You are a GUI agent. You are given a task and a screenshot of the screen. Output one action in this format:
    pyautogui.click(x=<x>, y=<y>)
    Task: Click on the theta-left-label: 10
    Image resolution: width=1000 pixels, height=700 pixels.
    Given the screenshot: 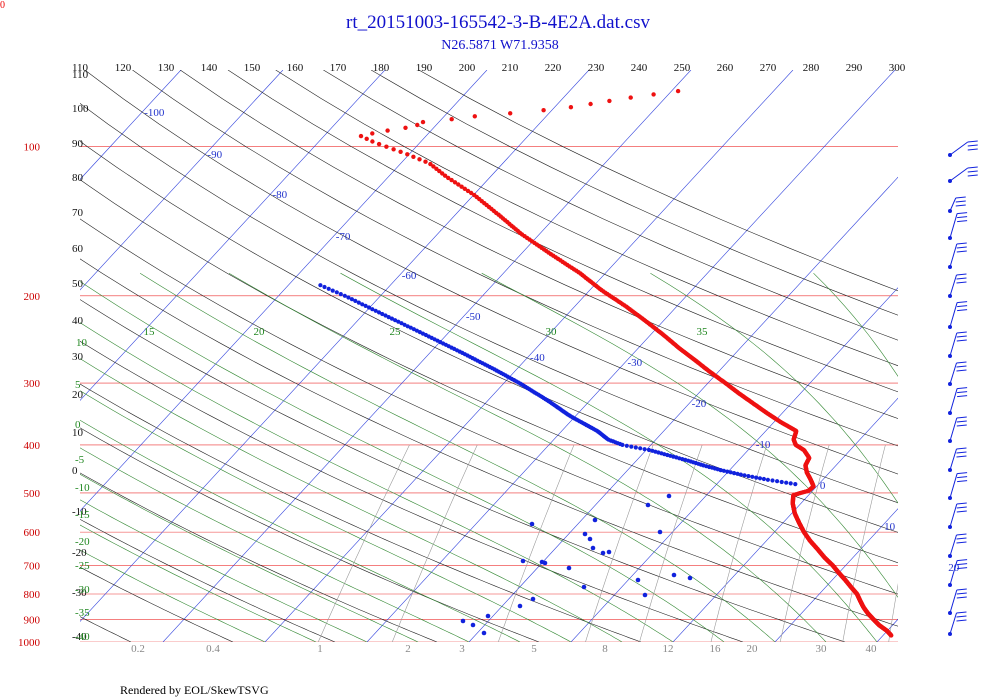 What is the action you would take?
    pyautogui.click(x=78, y=433)
    